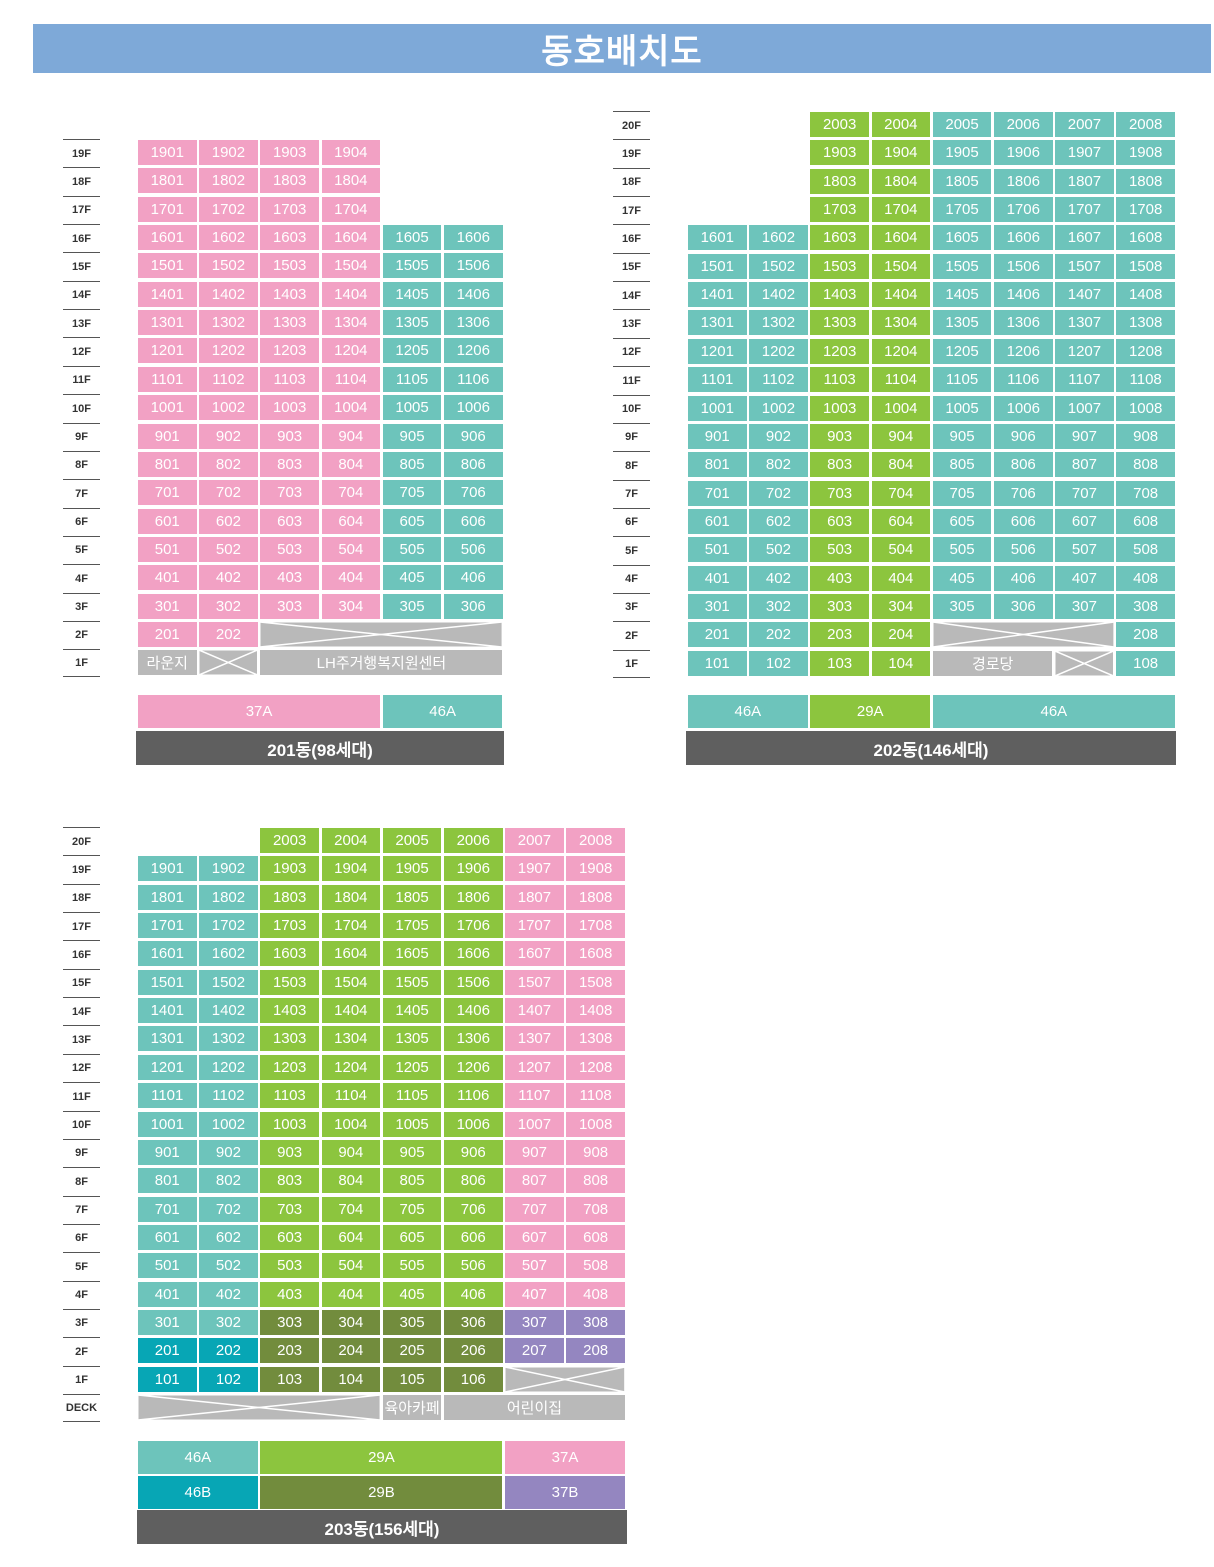 This screenshot has width=1214, height=1567. I want to click on unit-number: 1304, so click(901, 323).